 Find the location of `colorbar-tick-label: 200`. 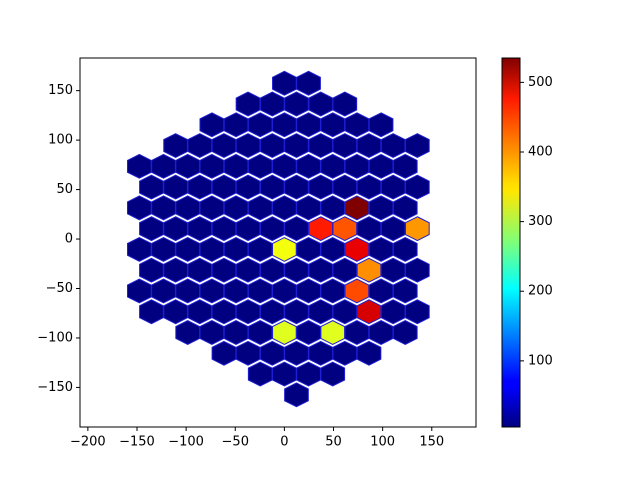

colorbar-tick-label: 200 is located at coordinates (540, 291).